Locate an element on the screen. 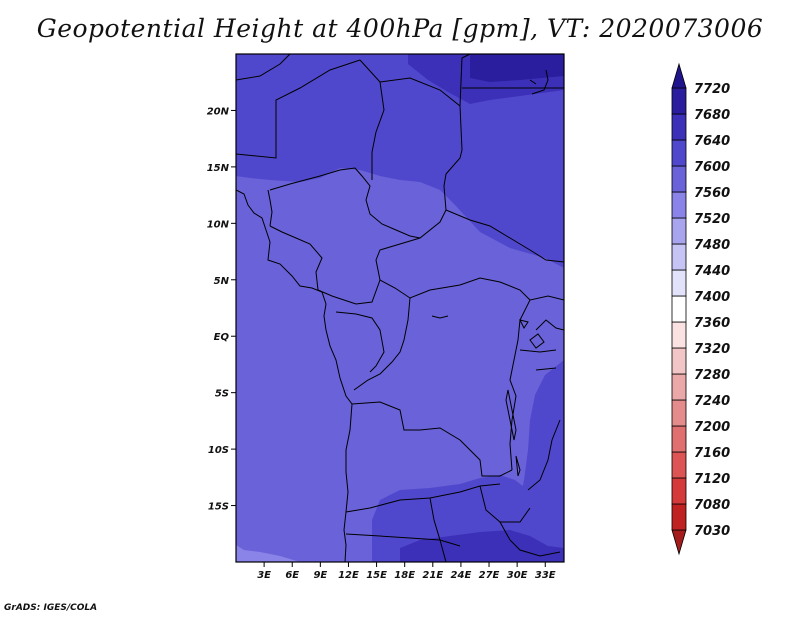 This screenshot has height=618, width=800. y-tick-label: EQ is located at coordinates (222, 337).